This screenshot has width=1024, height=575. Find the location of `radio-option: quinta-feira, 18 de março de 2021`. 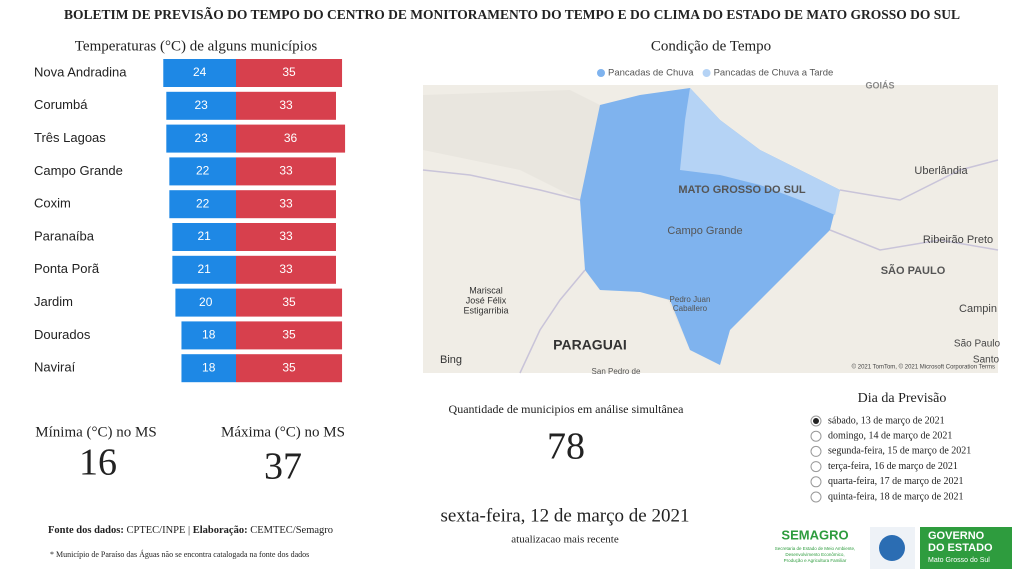

radio-option: quinta-feira, 18 de março de 2021 is located at coordinates (887, 497).